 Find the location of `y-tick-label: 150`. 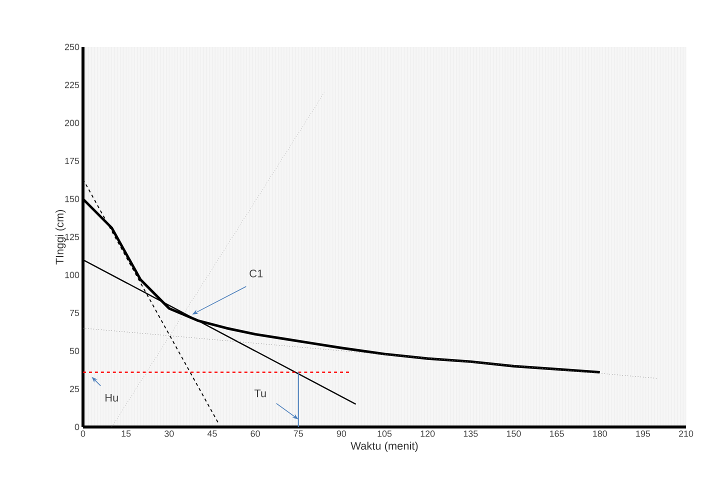

y-tick-label: 150 is located at coordinates (72, 199).